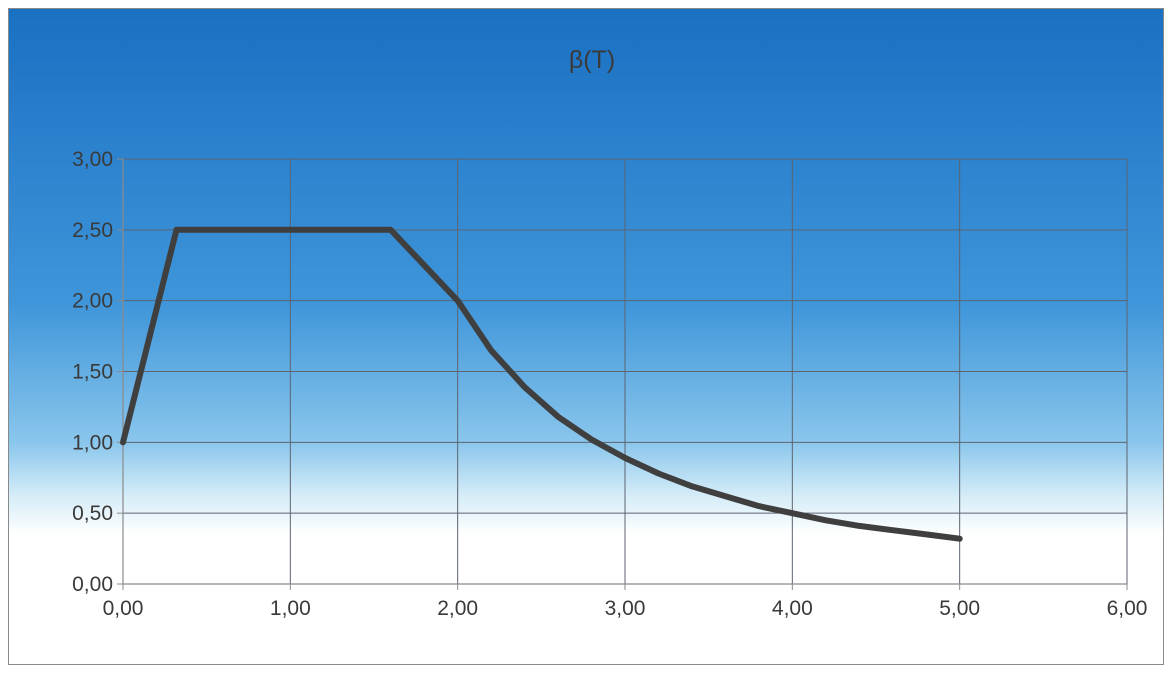  What do you see at coordinates (625, 608) in the screenshot?
I see `x-tick-label: 3,00` at bounding box center [625, 608].